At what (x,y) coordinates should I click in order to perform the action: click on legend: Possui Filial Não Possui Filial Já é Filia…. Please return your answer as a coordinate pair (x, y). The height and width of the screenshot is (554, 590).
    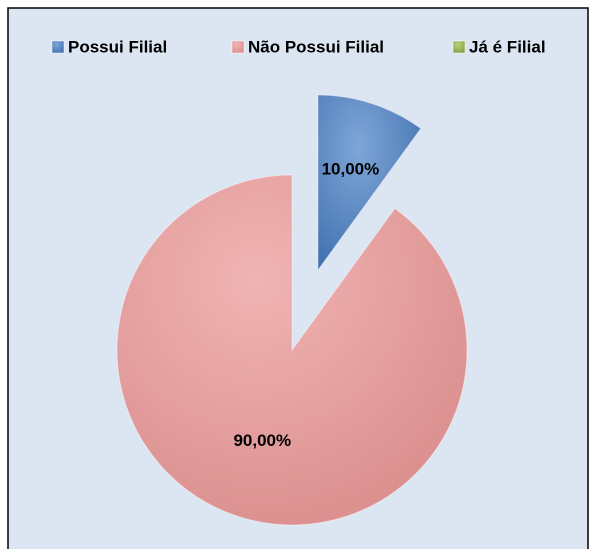
    Looking at the image, I should click on (298, 46).